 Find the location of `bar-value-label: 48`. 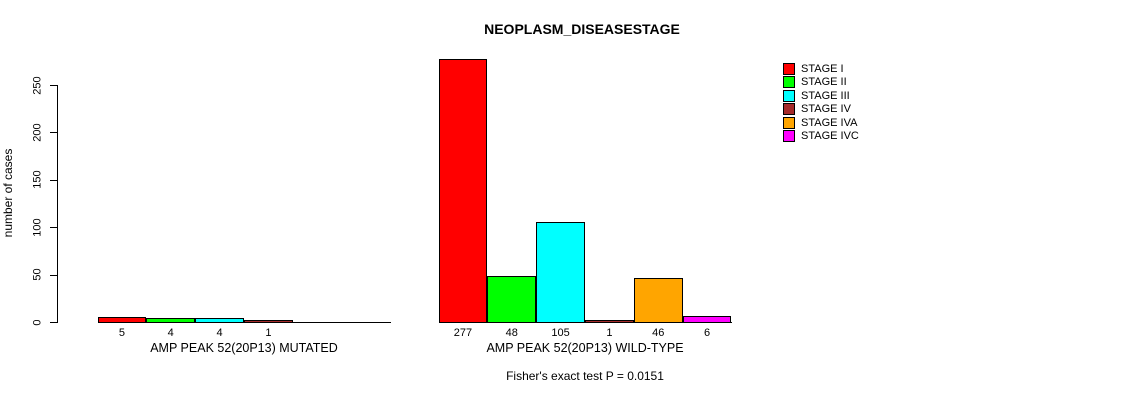

bar-value-label: 48 is located at coordinates (511, 333).